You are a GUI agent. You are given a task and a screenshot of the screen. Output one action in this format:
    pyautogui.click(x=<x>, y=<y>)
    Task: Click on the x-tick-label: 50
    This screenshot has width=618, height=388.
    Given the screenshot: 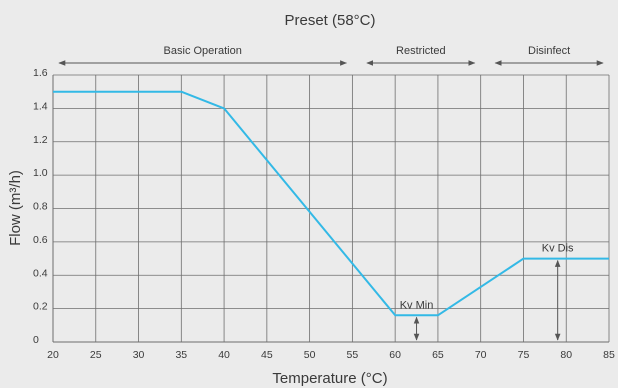 What is the action you would take?
    pyautogui.click(x=310, y=355)
    